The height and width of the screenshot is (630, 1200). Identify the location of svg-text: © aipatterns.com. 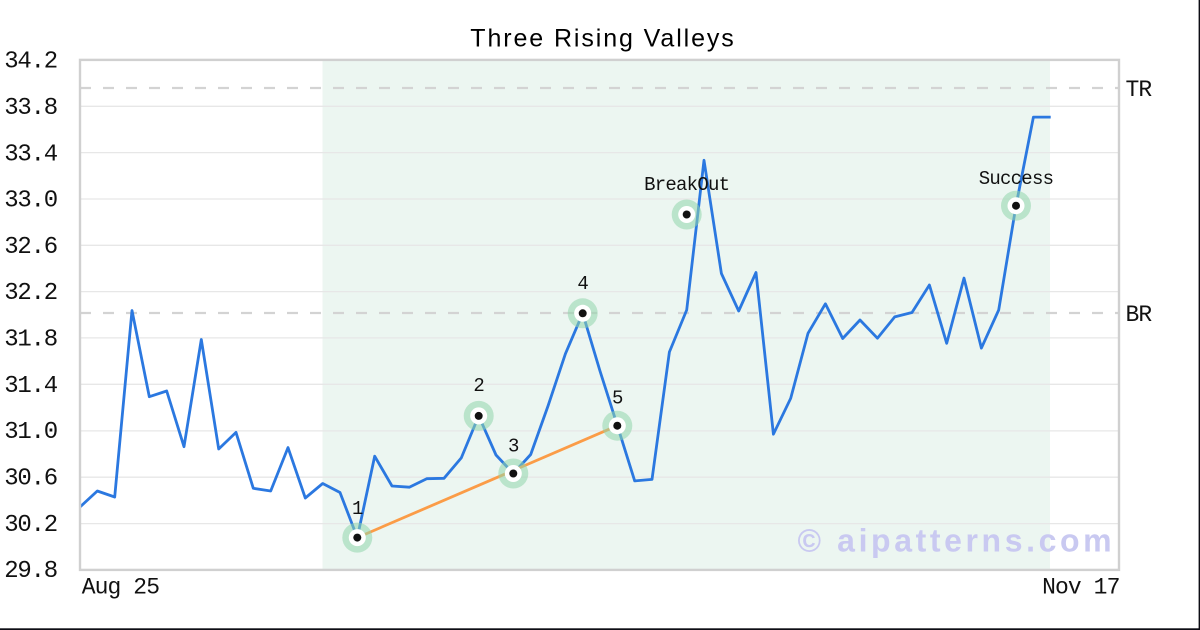
(957, 541).